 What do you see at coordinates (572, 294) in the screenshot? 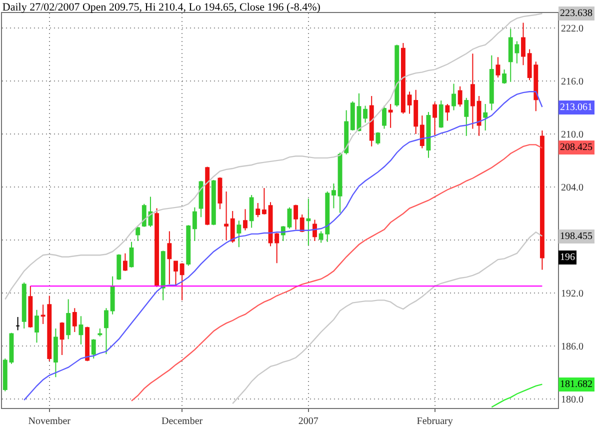
I see `y-tick-label: 192.0` at bounding box center [572, 294].